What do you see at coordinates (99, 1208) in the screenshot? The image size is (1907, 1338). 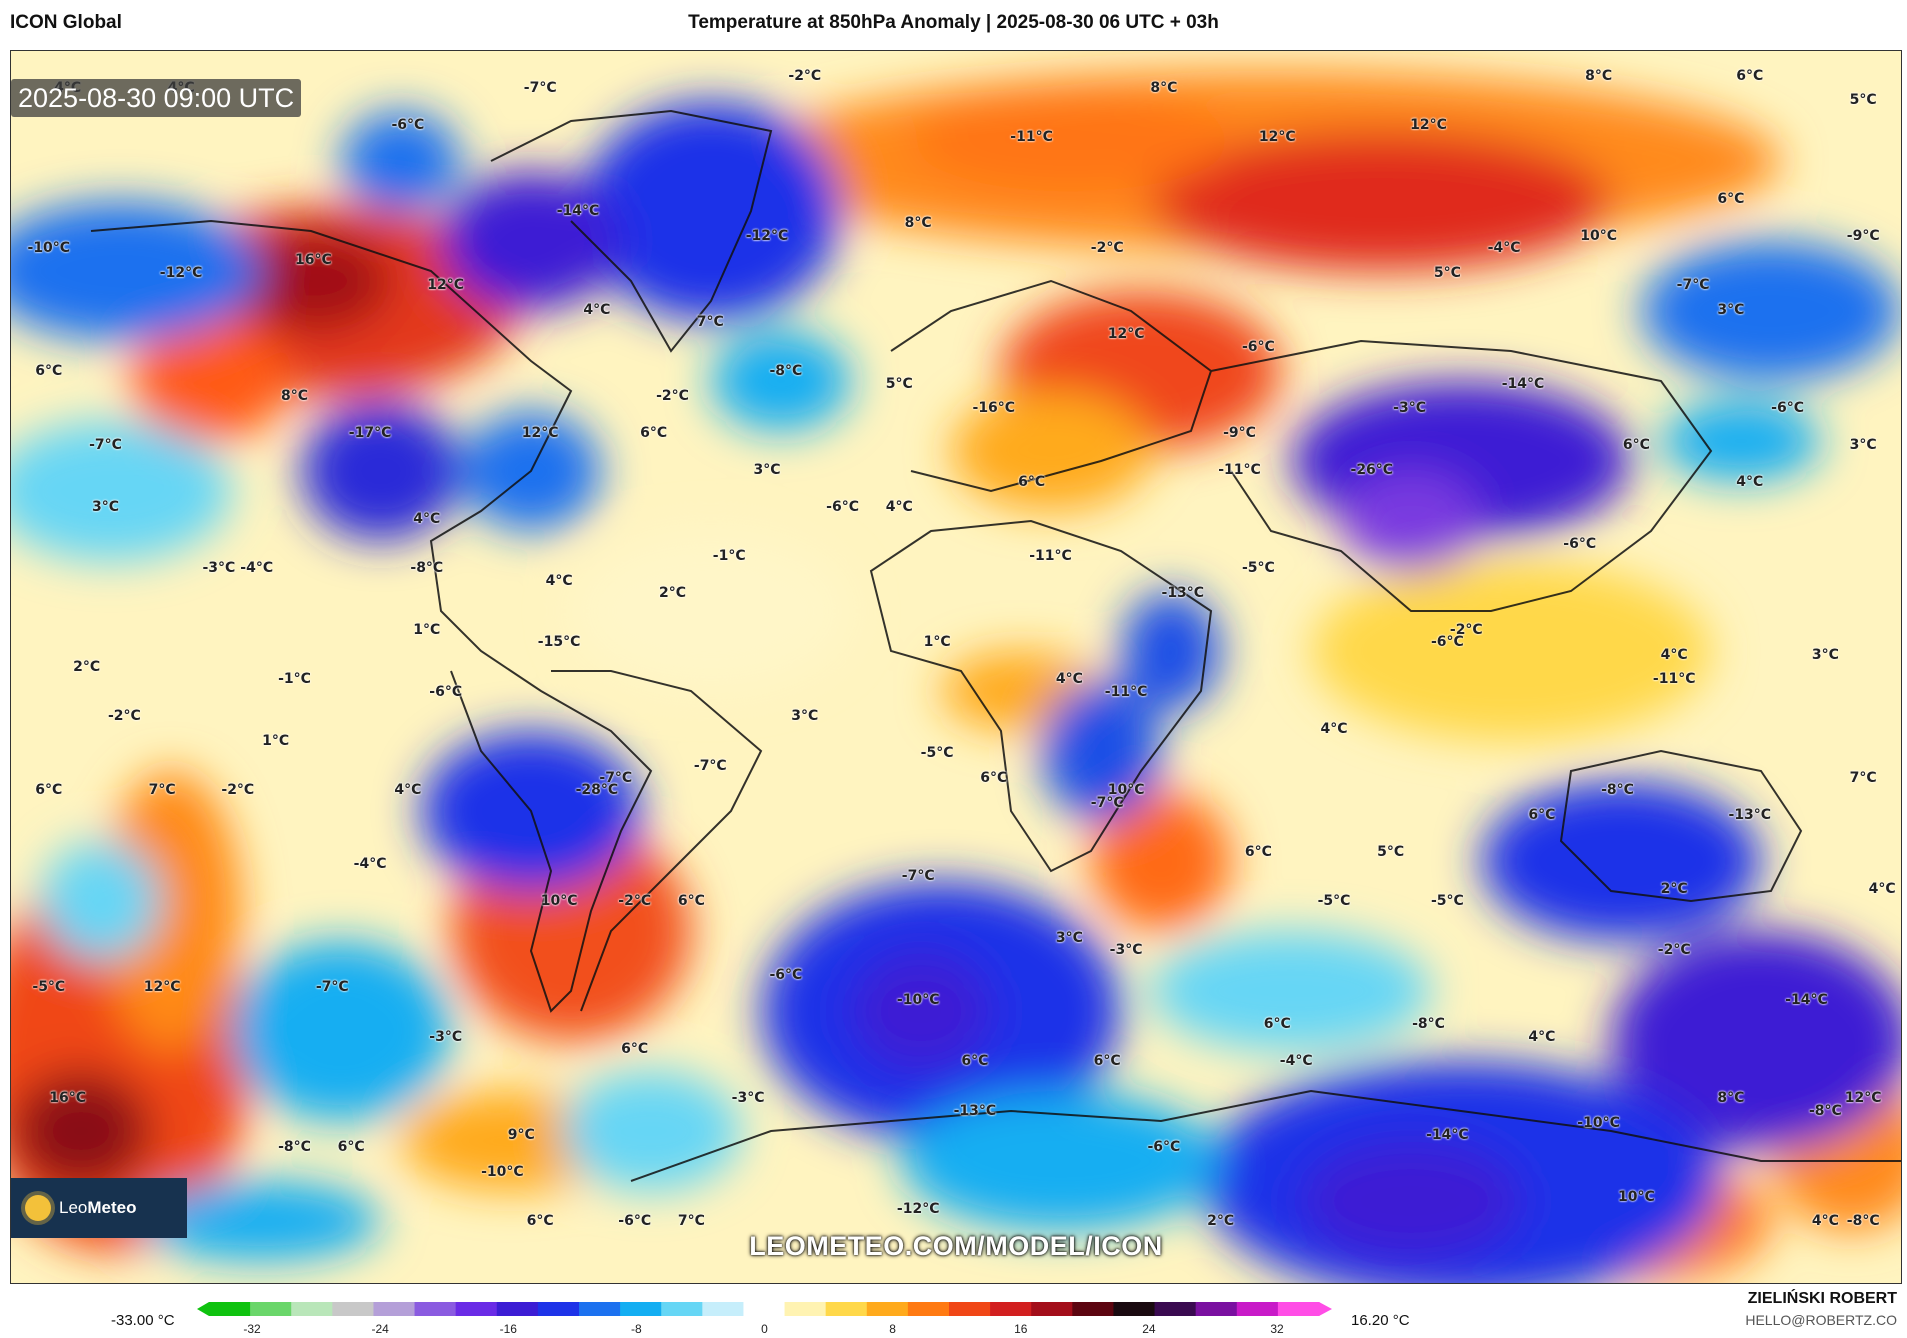 I see `leometeo-logo: Leo Meteo` at bounding box center [99, 1208].